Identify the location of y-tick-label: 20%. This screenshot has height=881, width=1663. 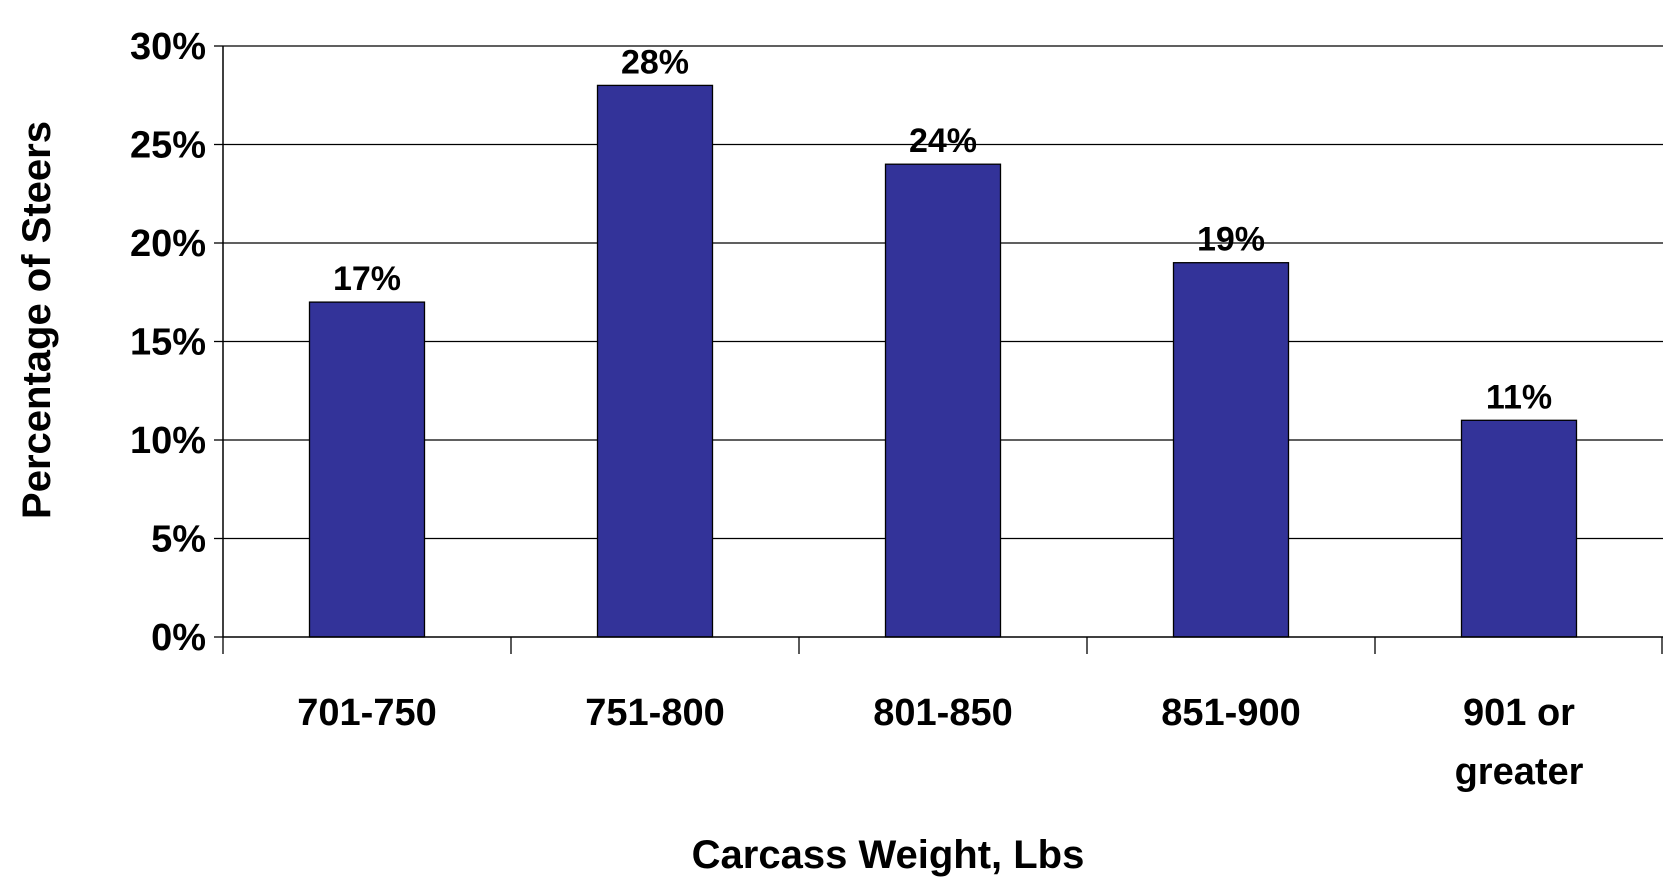
(168, 244).